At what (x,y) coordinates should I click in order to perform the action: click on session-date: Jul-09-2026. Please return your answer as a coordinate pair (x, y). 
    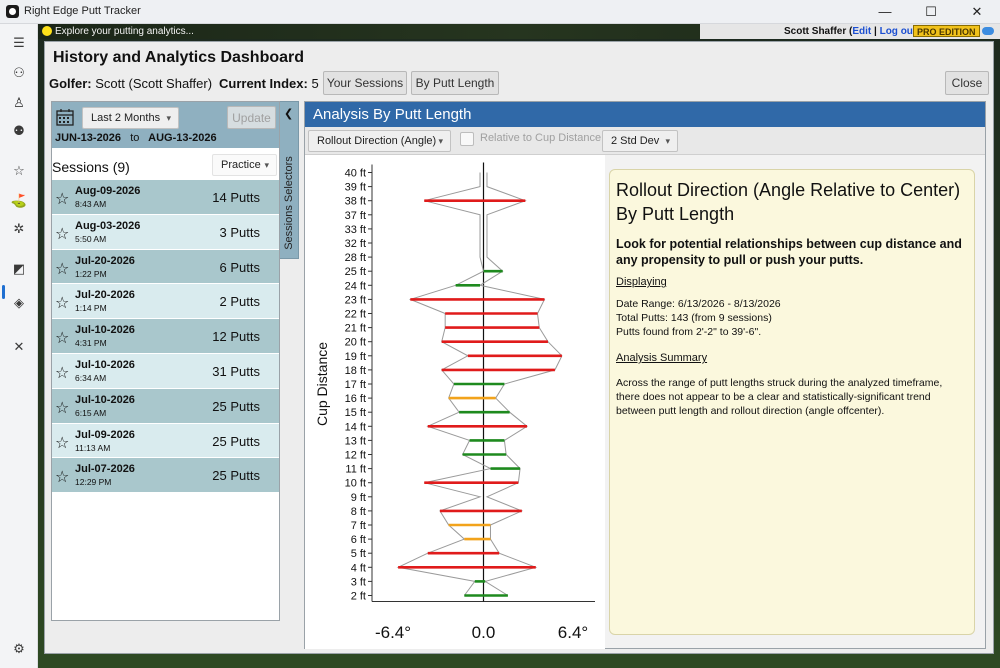
    Looking at the image, I should click on (105, 434).